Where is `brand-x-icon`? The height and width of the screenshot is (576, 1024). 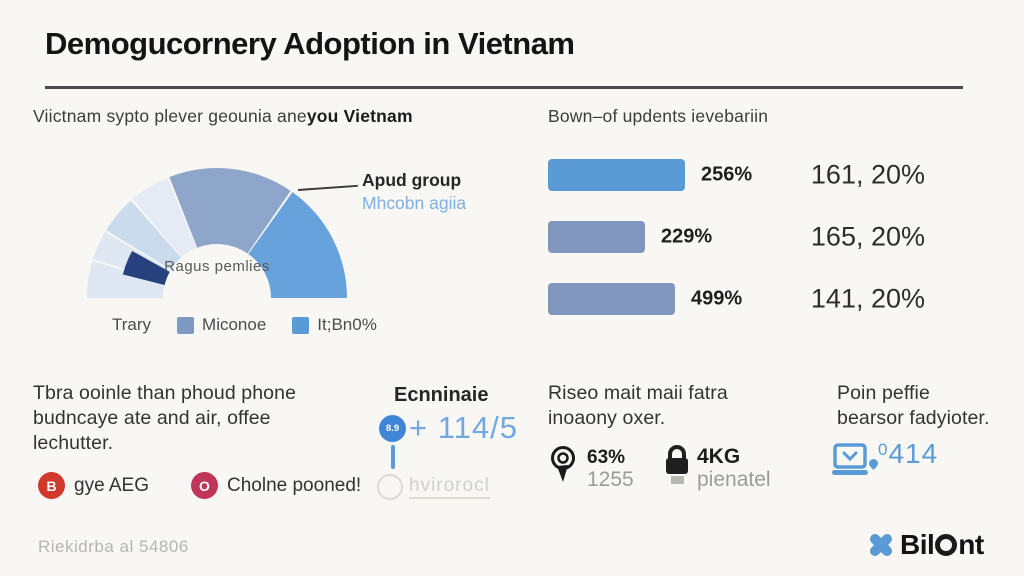 brand-x-icon is located at coordinates (881, 545).